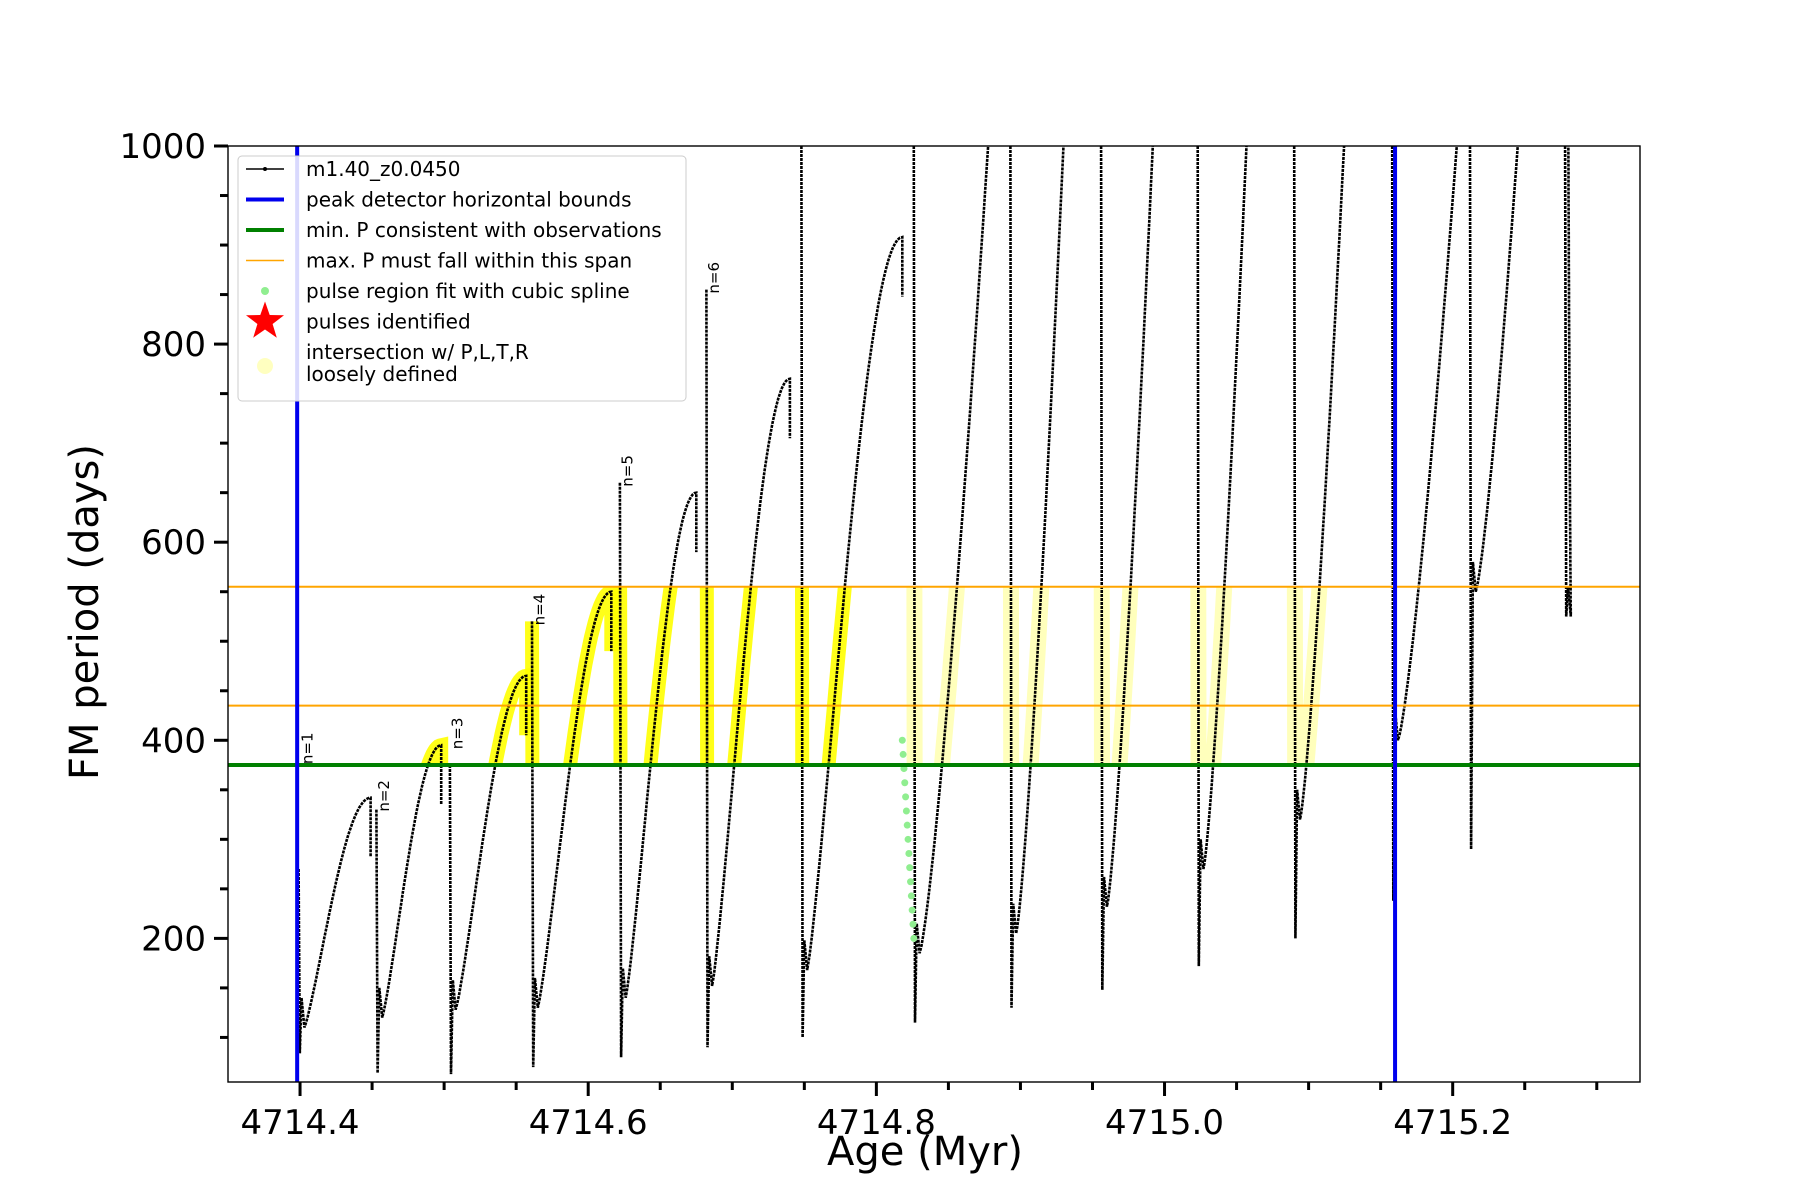  I want to click on x-tick-label: 4714.6, so click(588, 1123).